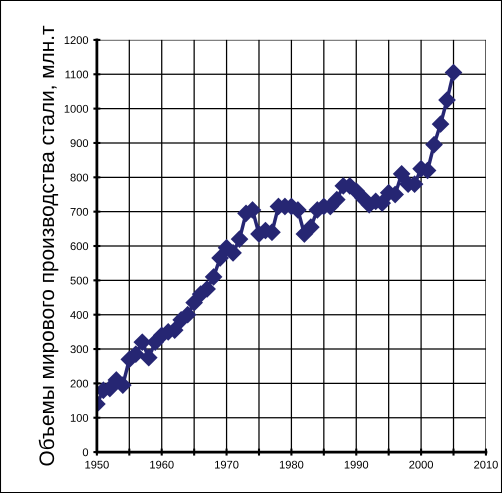  What do you see at coordinates (79, 212) in the screenshot?
I see `y-tick-label: 700` at bounding box center [79, 212].